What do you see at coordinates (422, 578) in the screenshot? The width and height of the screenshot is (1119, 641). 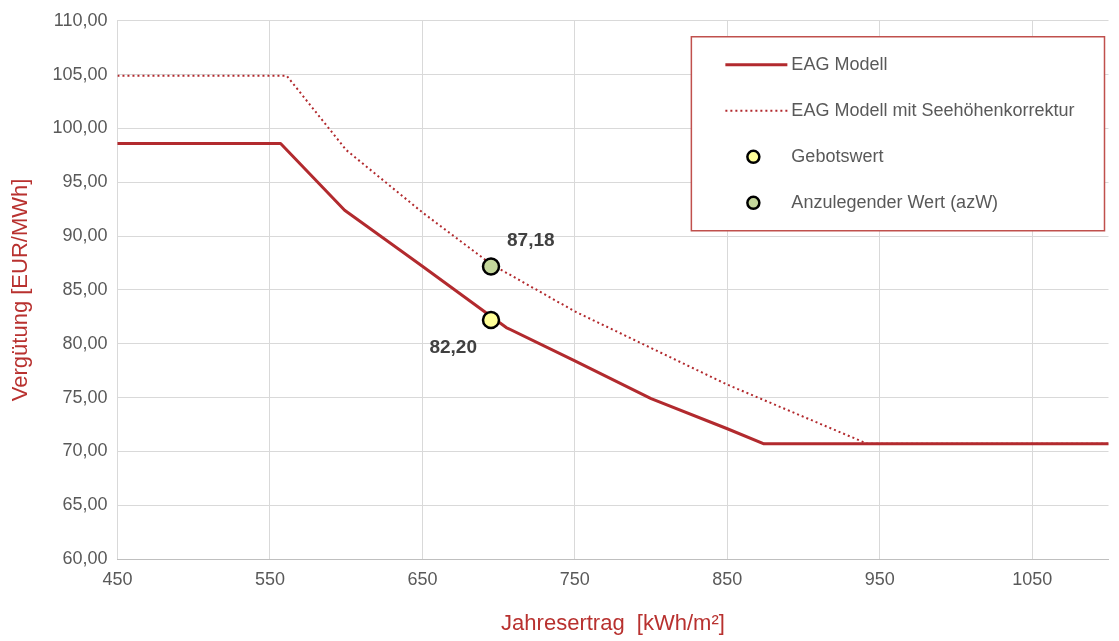 I see `x-tick-label: 650` at bounding box center [422, 578].